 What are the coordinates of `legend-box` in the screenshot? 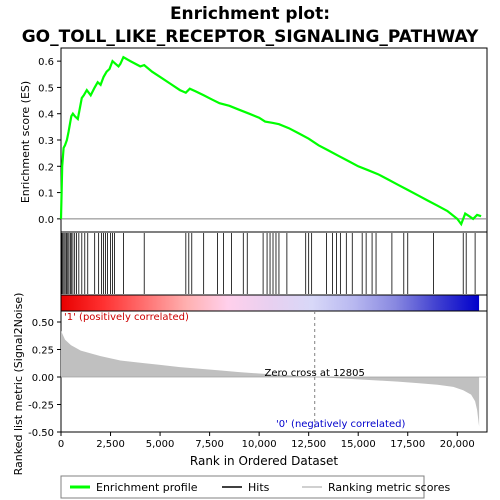 It's located at (242, 487).